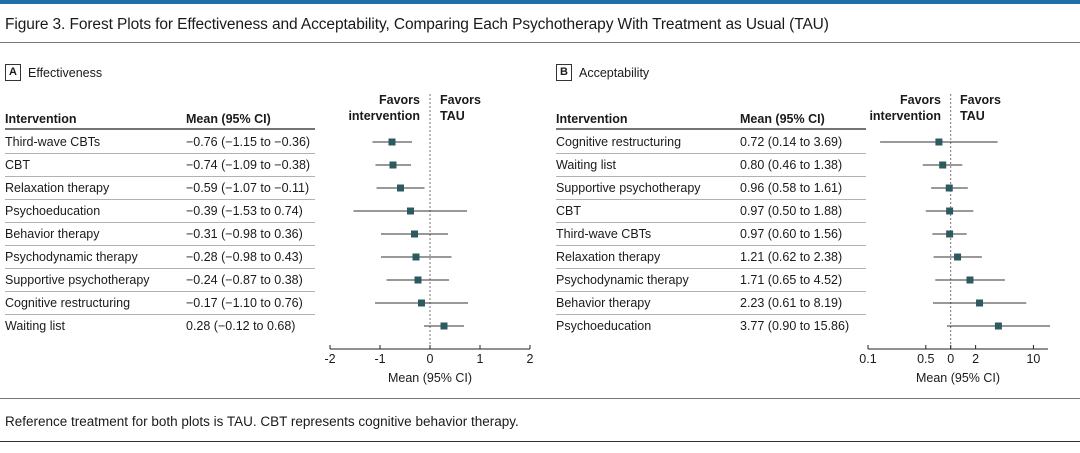  I want to click on panel-b-row-estimate: 3.77 (0.90 to 15.86), so click(794, 326).